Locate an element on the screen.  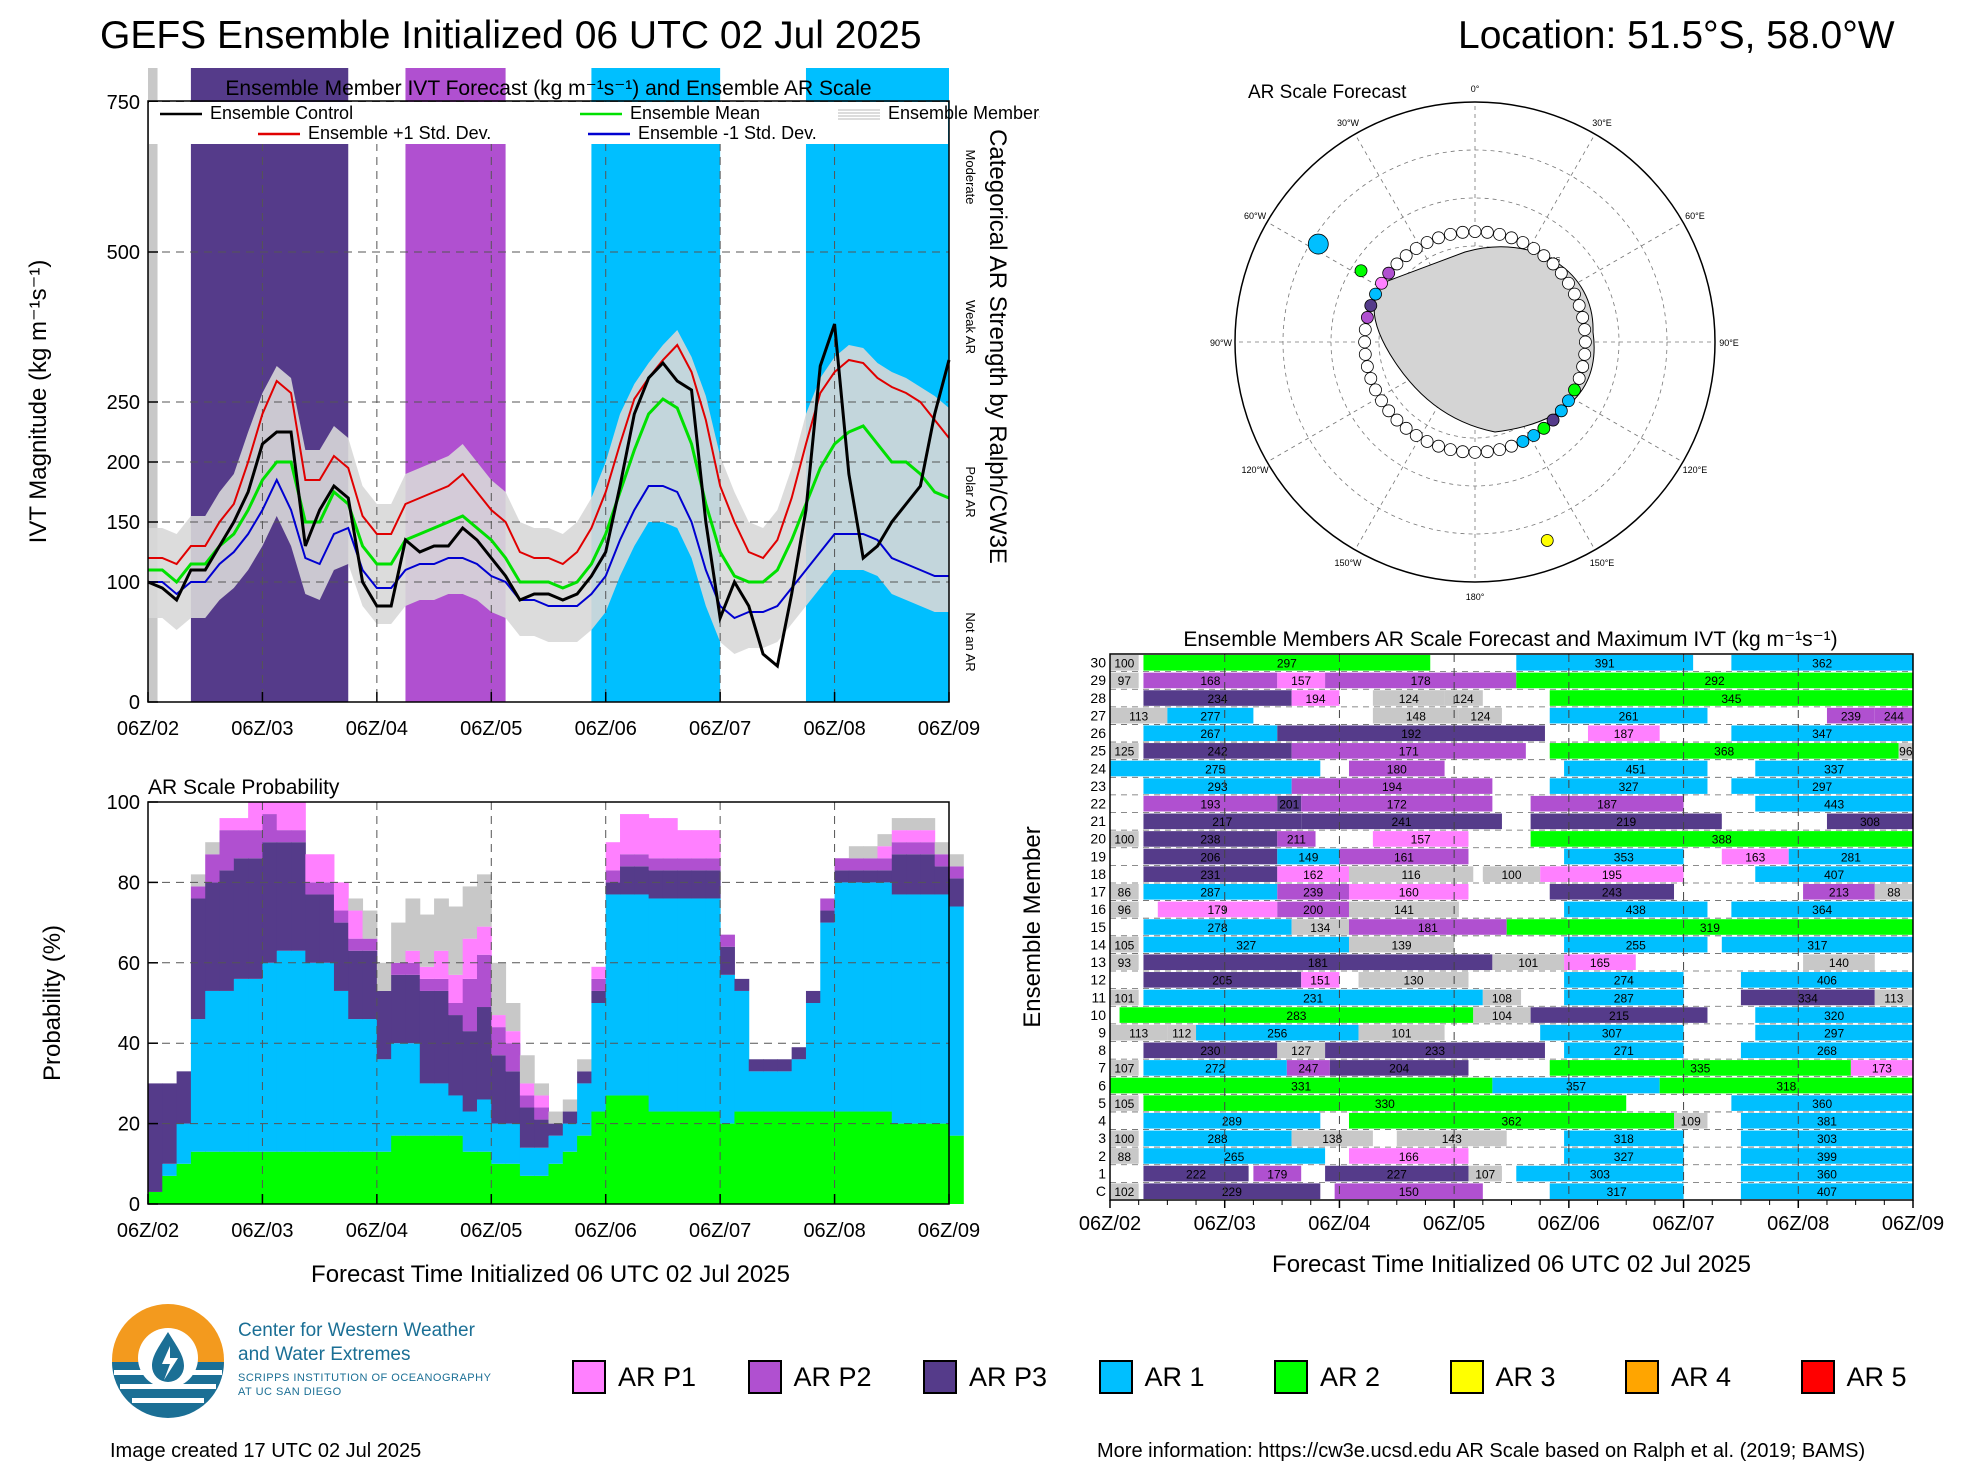
y-tick-label: 150 is located at coordinates (123, 523).